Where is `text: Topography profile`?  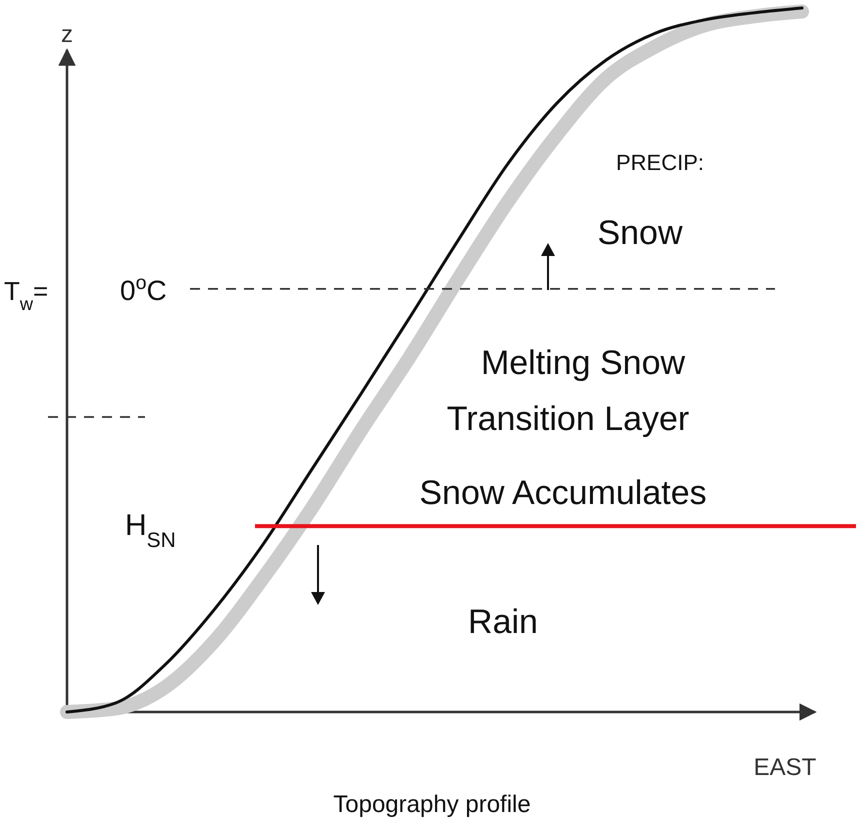
text: Topography profile is located at coordinates (432, 804).